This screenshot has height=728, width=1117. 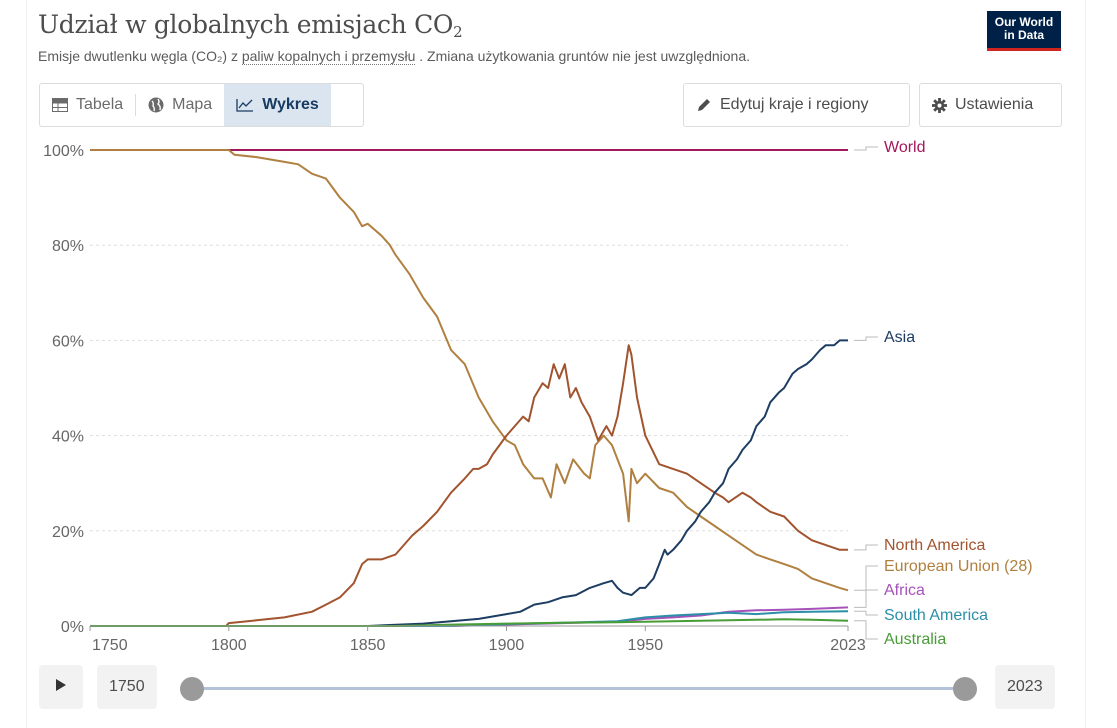 I want to click on play-button, so click(x=61, y=687).